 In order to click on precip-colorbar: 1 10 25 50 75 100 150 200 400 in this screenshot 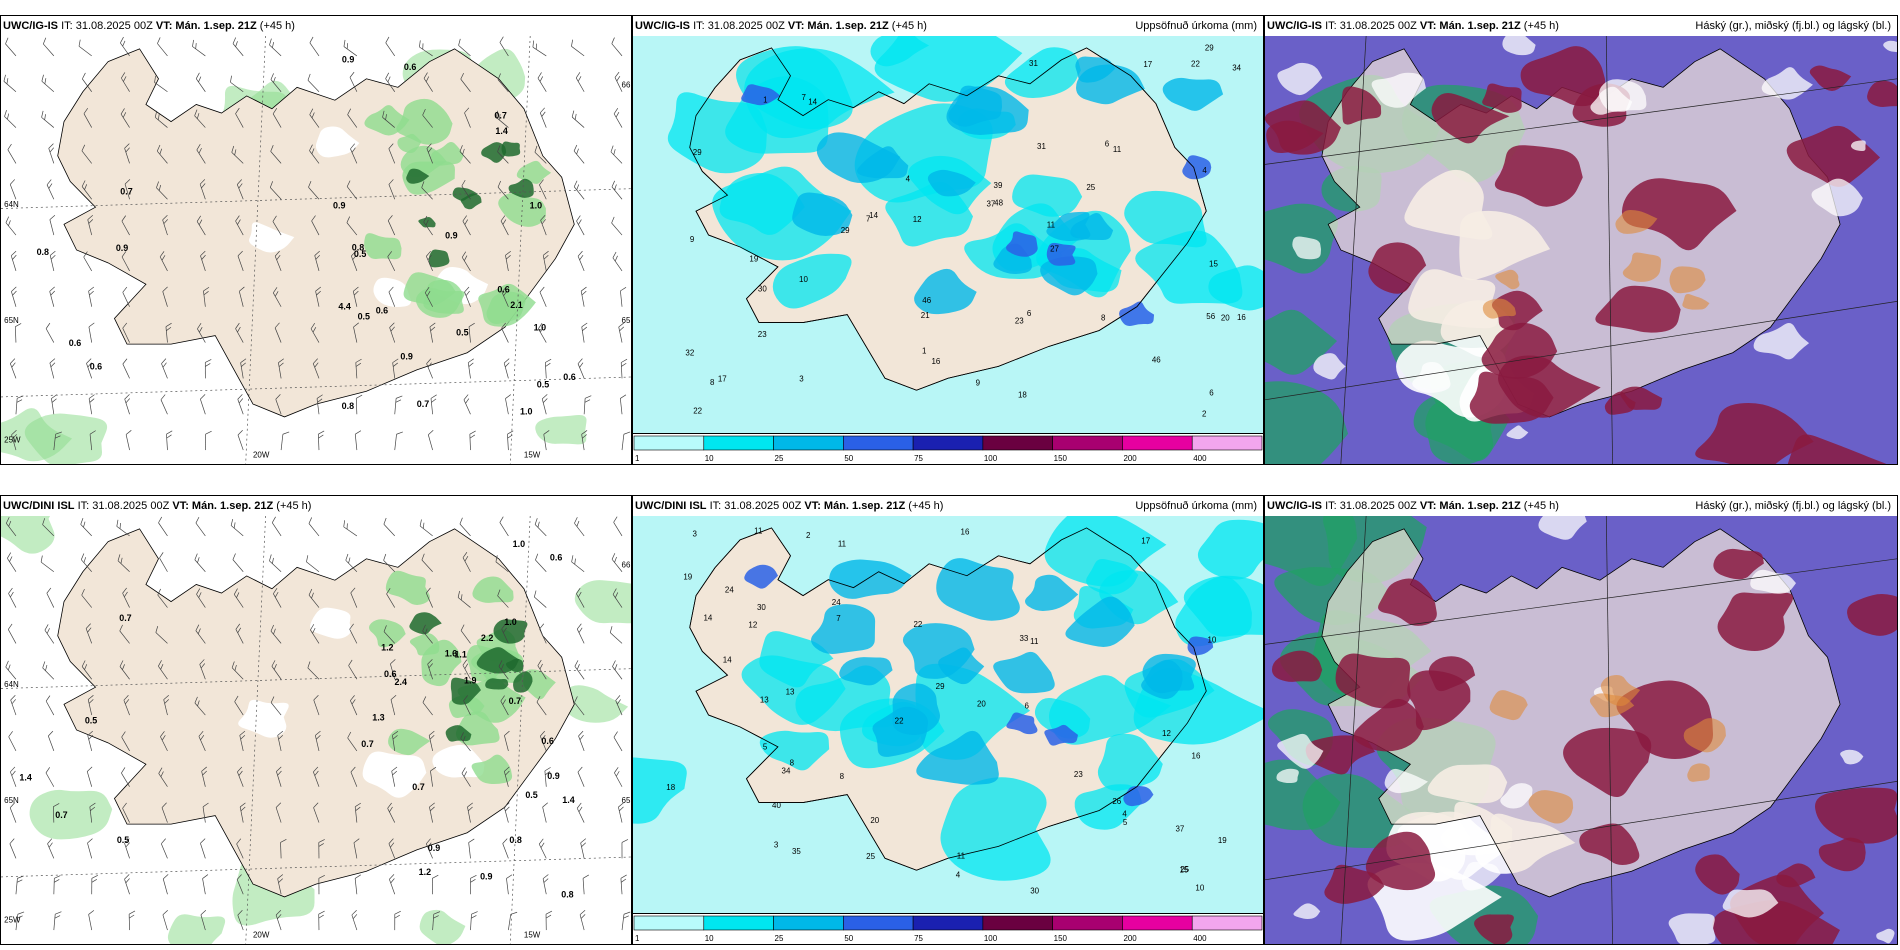, I will do `click(948, 448)`.